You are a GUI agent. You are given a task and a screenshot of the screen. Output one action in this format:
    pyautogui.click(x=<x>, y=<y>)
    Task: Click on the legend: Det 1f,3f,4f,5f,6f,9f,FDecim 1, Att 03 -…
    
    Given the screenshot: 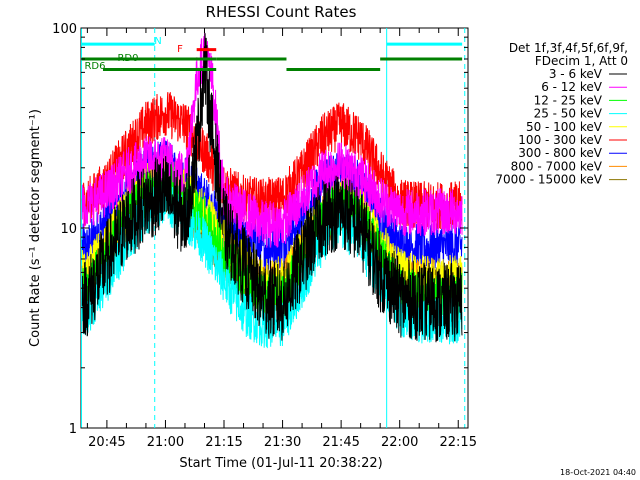 What is the action you would take?
    pyautogui.click(x=561, y=114)
    